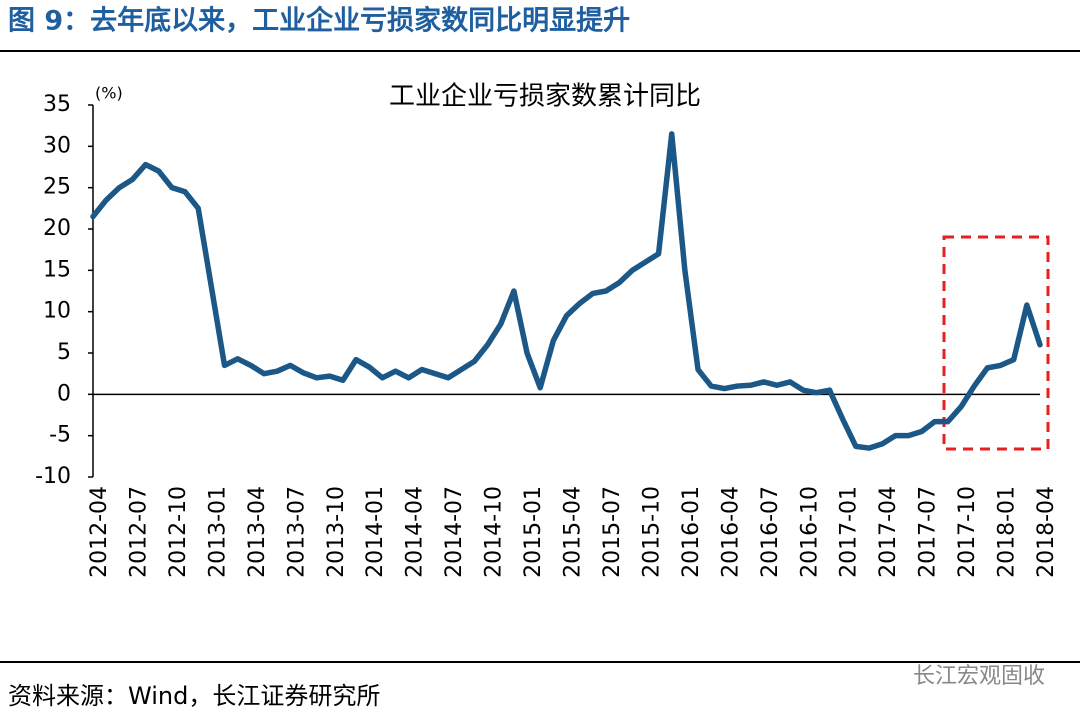 This screenshot has height=726, width=1080. Describe the element at coordinates (612, 532) in the screenshot. I see `x-tick-label: 2015-07` at that location.